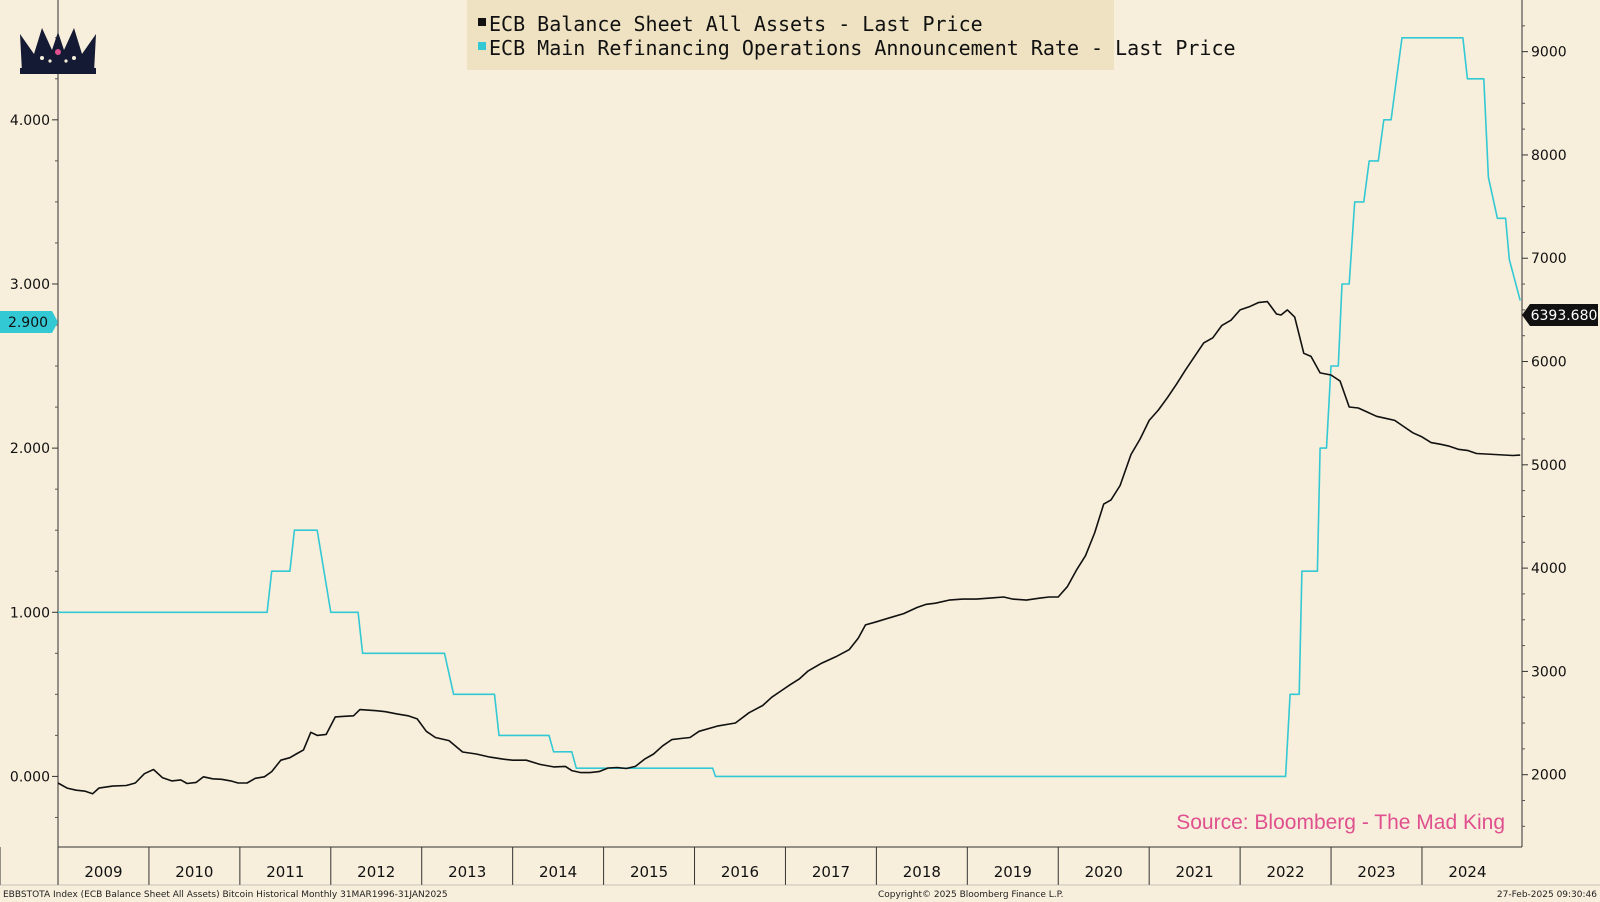  I want to click on x-tick-label: 2017, so click(831, 872).